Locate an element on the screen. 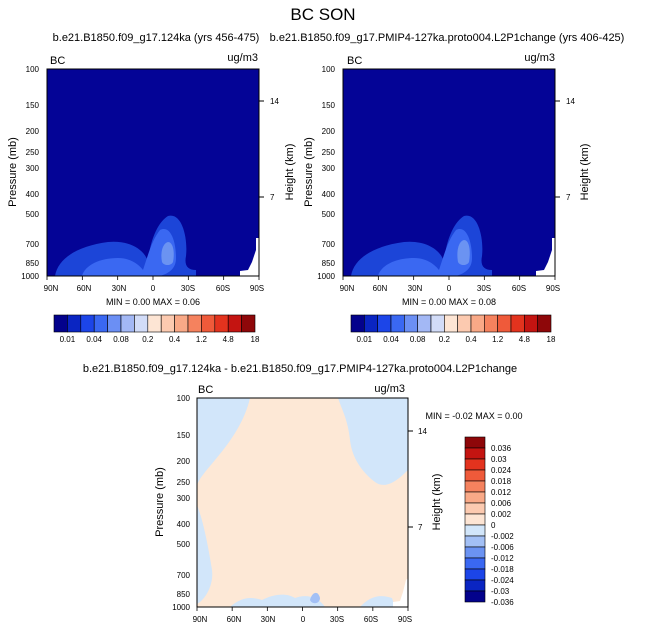 Image resolution: width=647 pixels, height=630 pixels. panel-3-y-ticks: 100 150 200 250 300 400 500 700 850 1000 is located at coordinates (181, 503).